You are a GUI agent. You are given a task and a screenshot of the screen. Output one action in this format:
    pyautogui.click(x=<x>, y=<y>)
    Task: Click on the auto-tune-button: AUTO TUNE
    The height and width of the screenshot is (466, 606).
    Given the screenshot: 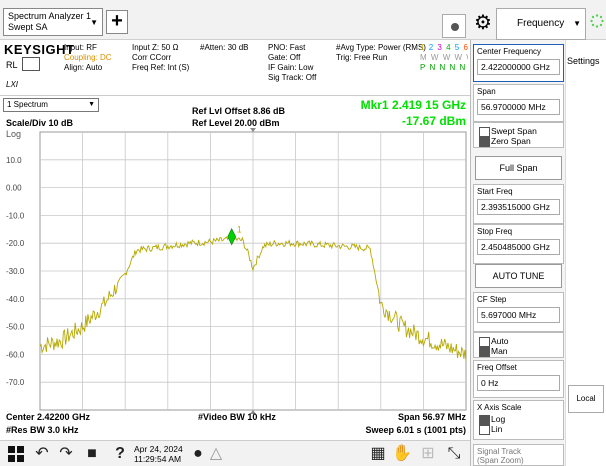 What is the action you would take?
    pyautogui.click(x=518, y=276)
    